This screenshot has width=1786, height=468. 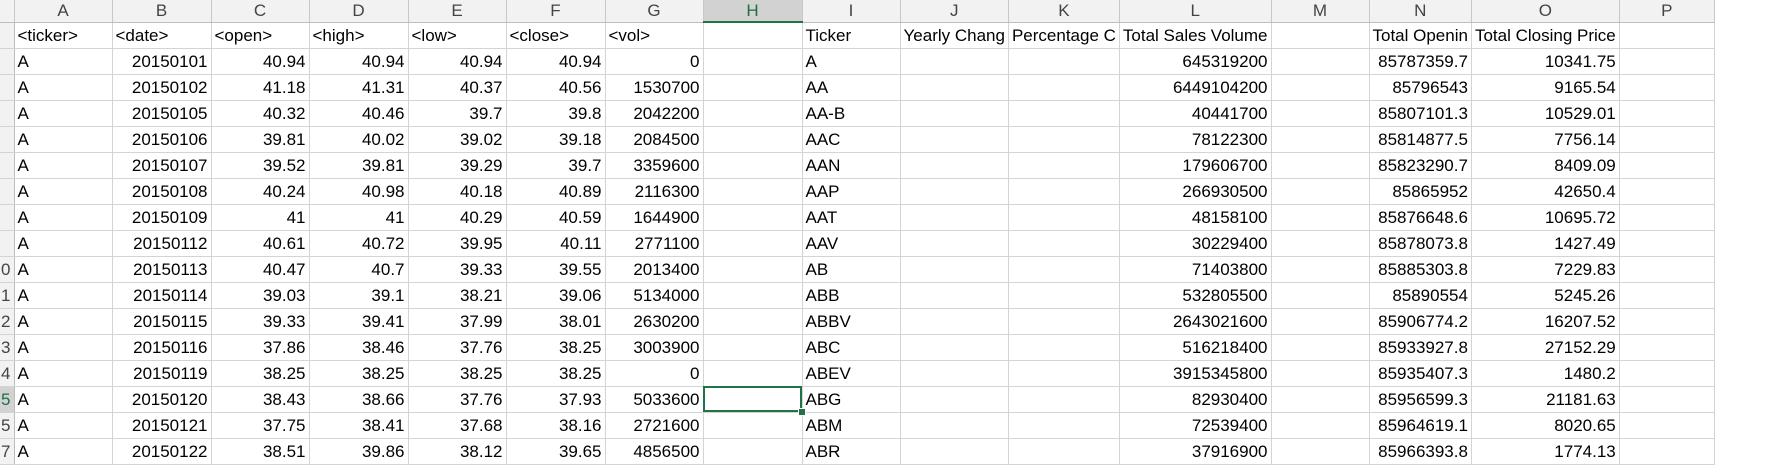 I want to click on cell-b: 20150122, so click(x=162, y=451).